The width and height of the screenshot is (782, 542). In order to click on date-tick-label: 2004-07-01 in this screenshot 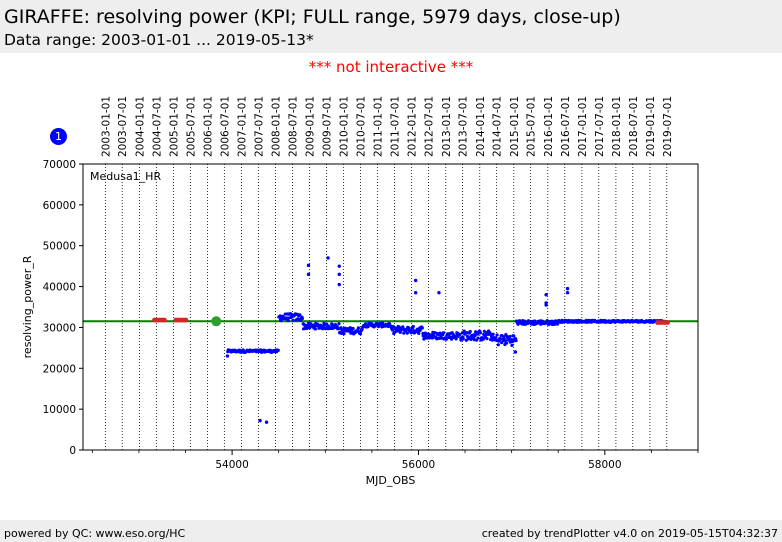, I will do `click(157, 126)`.